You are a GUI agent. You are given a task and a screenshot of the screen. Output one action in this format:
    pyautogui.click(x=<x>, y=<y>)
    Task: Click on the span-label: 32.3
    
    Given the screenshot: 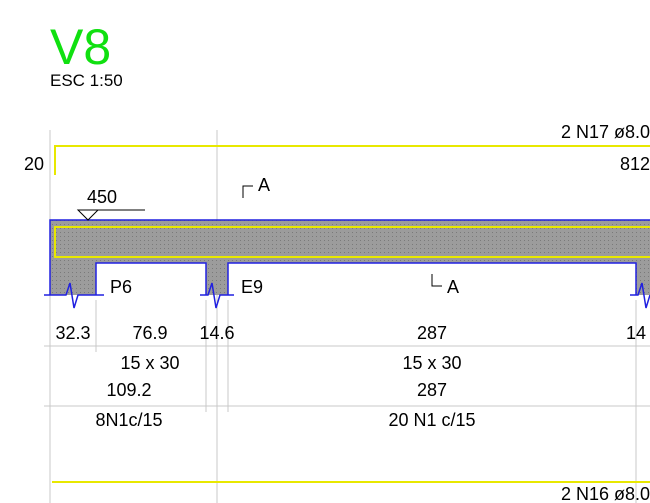 What is the action you would take?
    pyautogui.click(x=72, y=333)
    